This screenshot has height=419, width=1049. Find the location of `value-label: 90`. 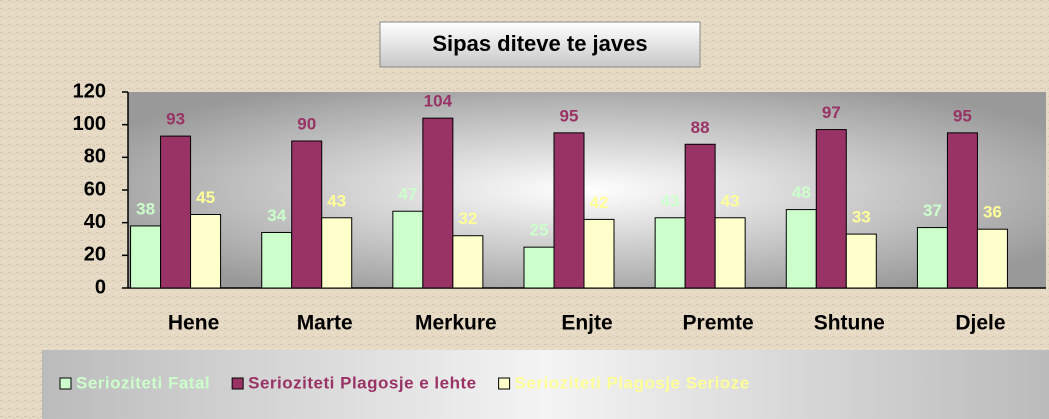

value-label: 90 is located at coordinates (306, 123).